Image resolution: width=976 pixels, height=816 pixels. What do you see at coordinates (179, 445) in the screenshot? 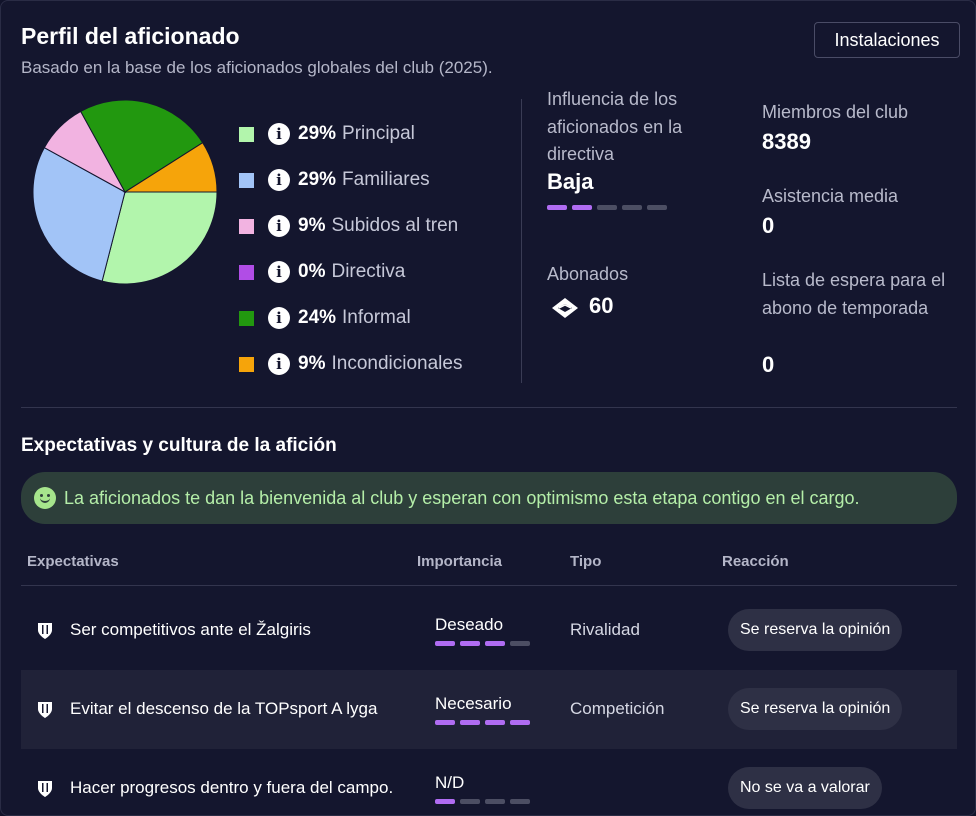
I see `expectations-title: Expectativas y cultura de la afición` at bounding box center [179, 445].